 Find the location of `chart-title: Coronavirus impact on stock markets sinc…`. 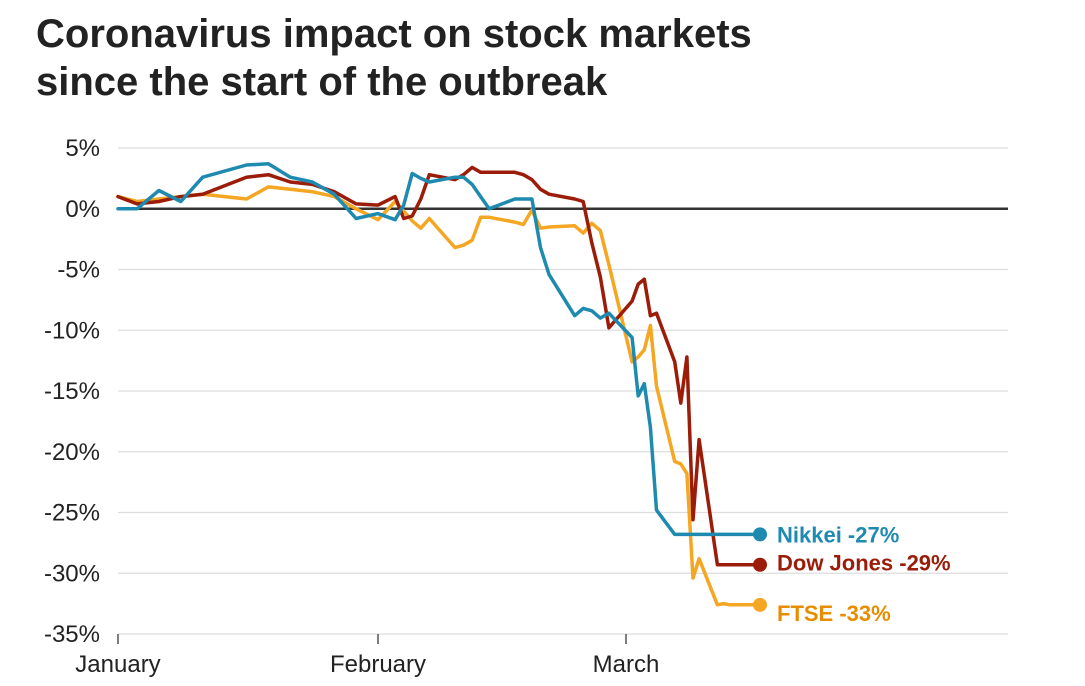

chart-title: Coronavirus impact on stock markets sinc… is located at coordinates (536, 58).